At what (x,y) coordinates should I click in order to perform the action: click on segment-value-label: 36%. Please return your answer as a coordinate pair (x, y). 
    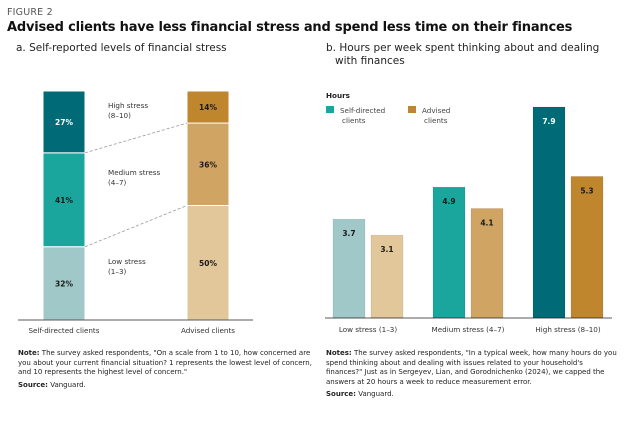
    Looking at the image, I should click on (208, 164).